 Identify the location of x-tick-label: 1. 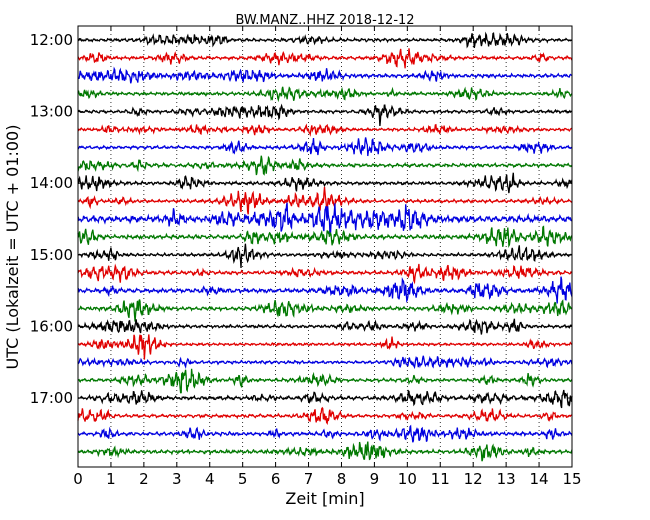
(111, 479).